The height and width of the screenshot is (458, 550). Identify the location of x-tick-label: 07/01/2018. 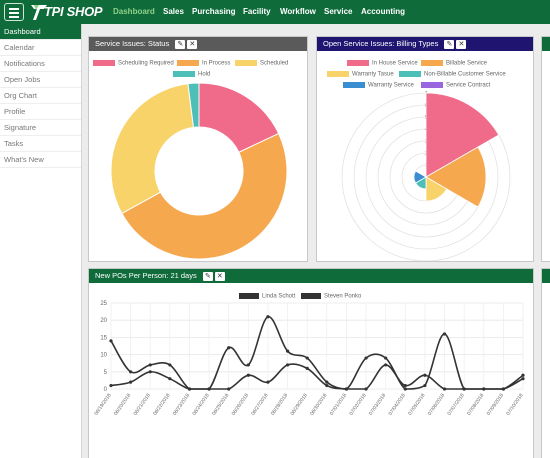
(338, 405).